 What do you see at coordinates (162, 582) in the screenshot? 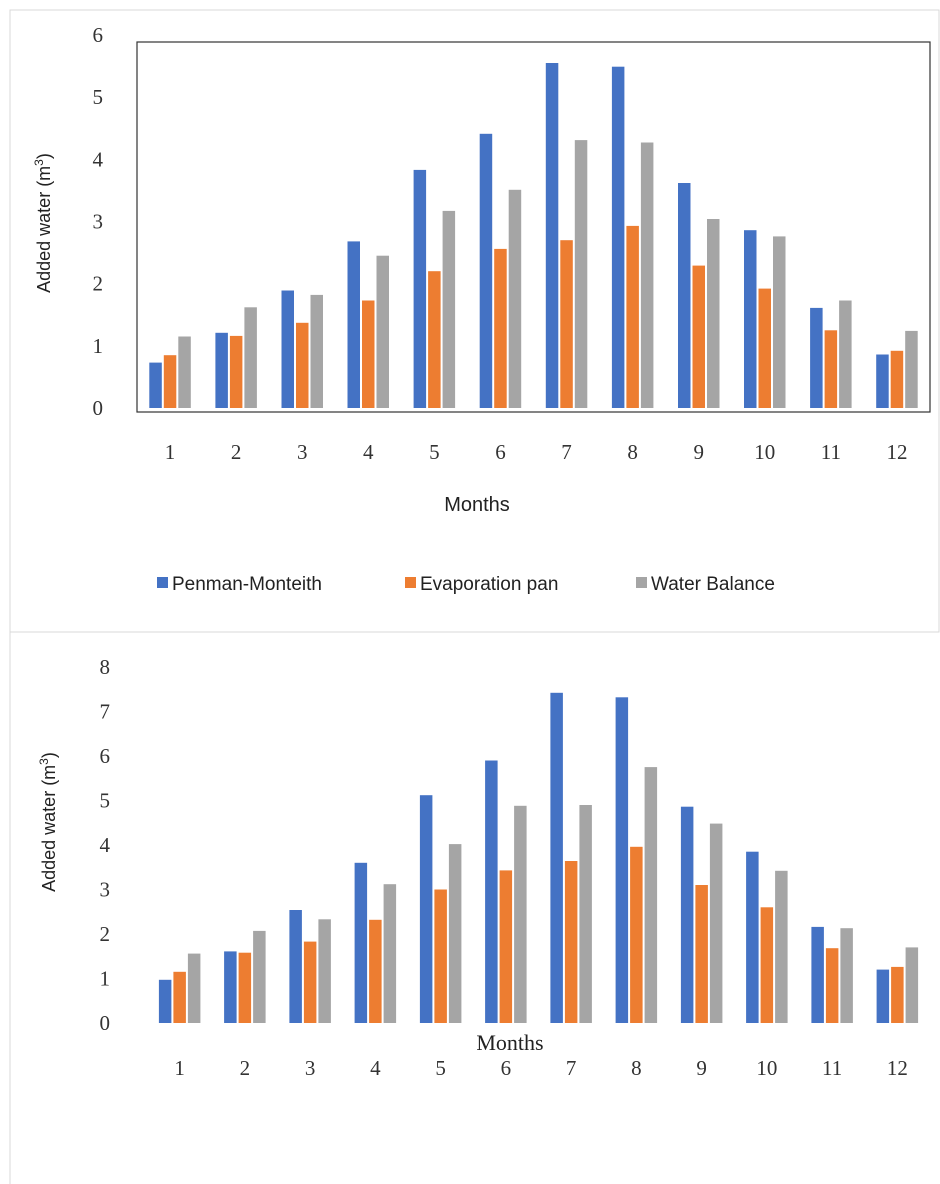
I see `legend-swatch-penman-monteith` at bounding box center [162, 582].